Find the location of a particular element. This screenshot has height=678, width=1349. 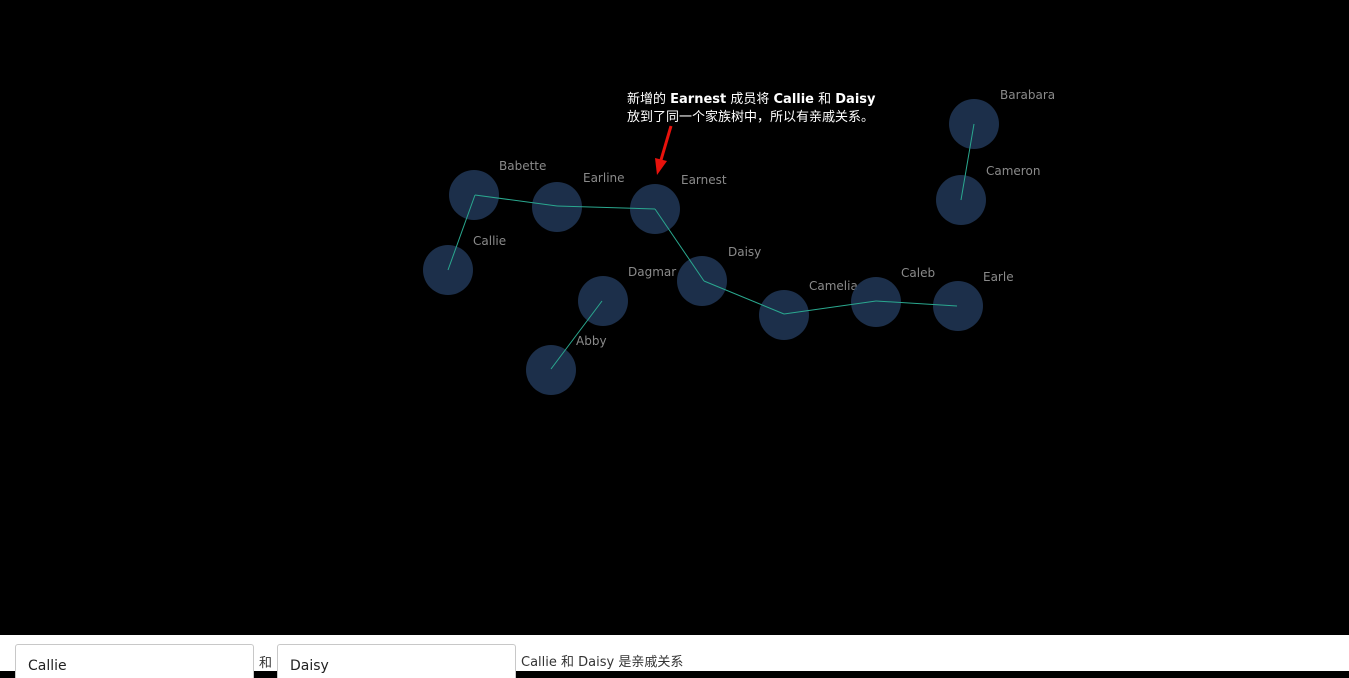

node-earle: Earle is located at coordinates (973, 300).